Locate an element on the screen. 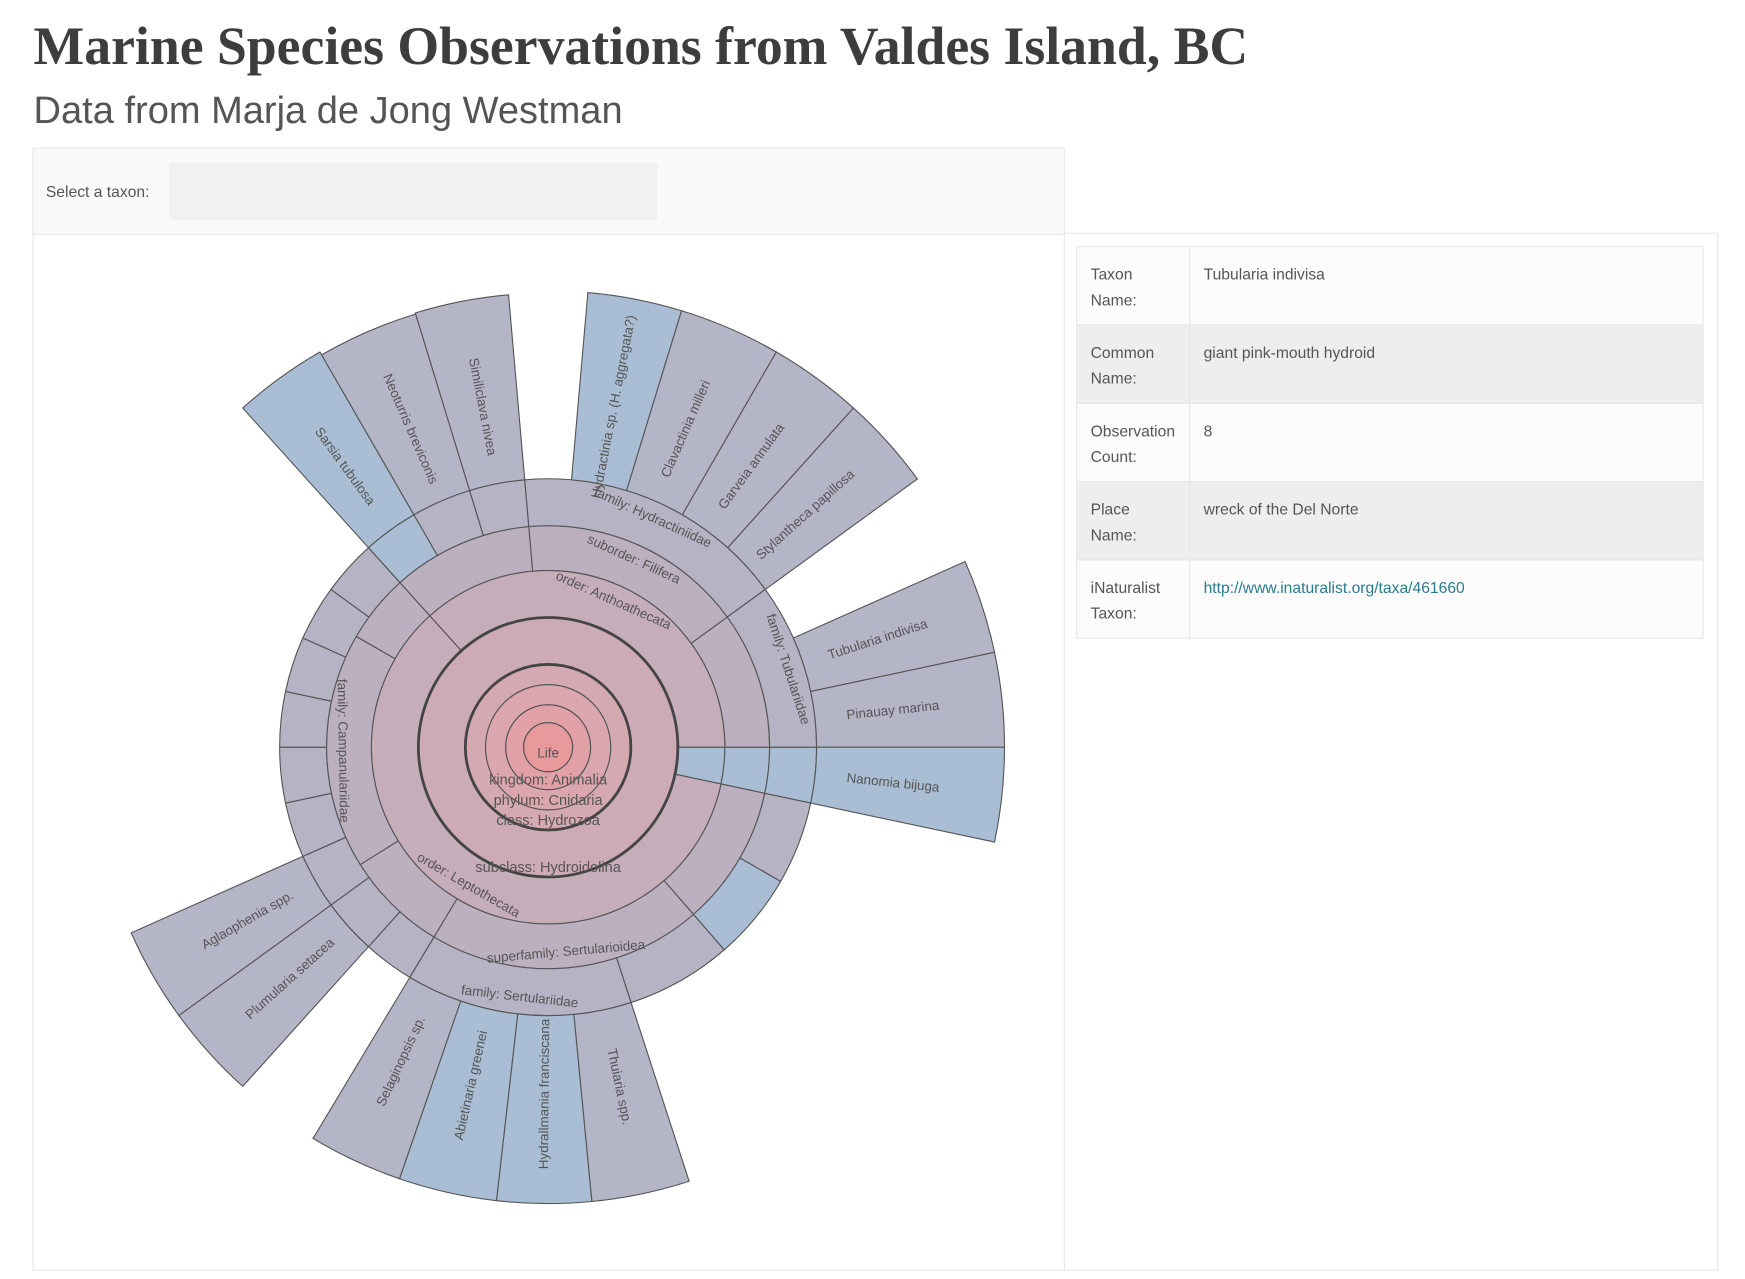 The height and width of the screenshot is (1279, 1745). ring-border is located at coordinates (548, 747).